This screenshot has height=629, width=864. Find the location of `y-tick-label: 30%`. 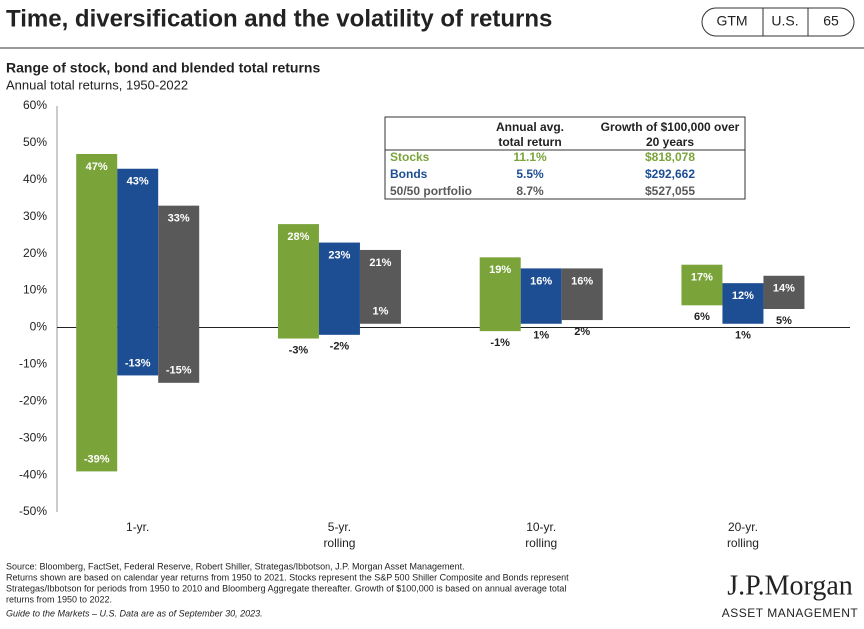

y-tick-label: 30% is located at coordinates (35, 216).